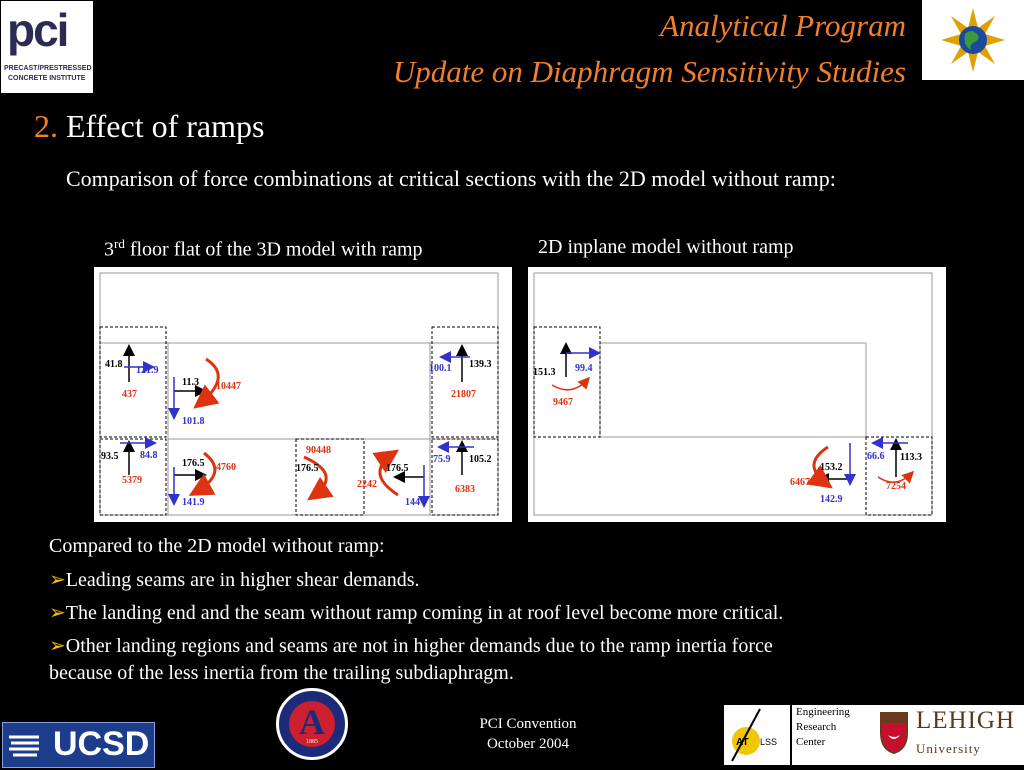 The image size is (1024, 770). What do you see at coordinates (831, 499) in the screenshot?
I see `force-label: 142.9` at bounding box center [831, 499].